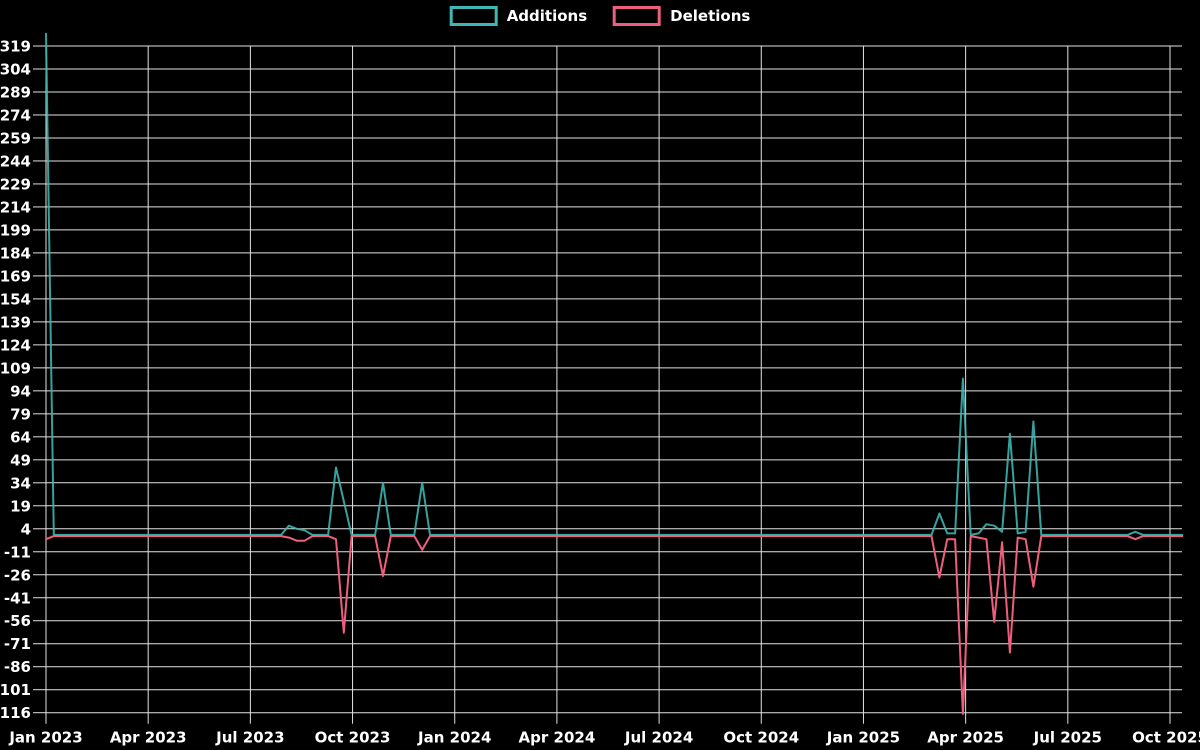 The image size is (1200, 750). I want to click on svg-text: 64, so click(20, 437).